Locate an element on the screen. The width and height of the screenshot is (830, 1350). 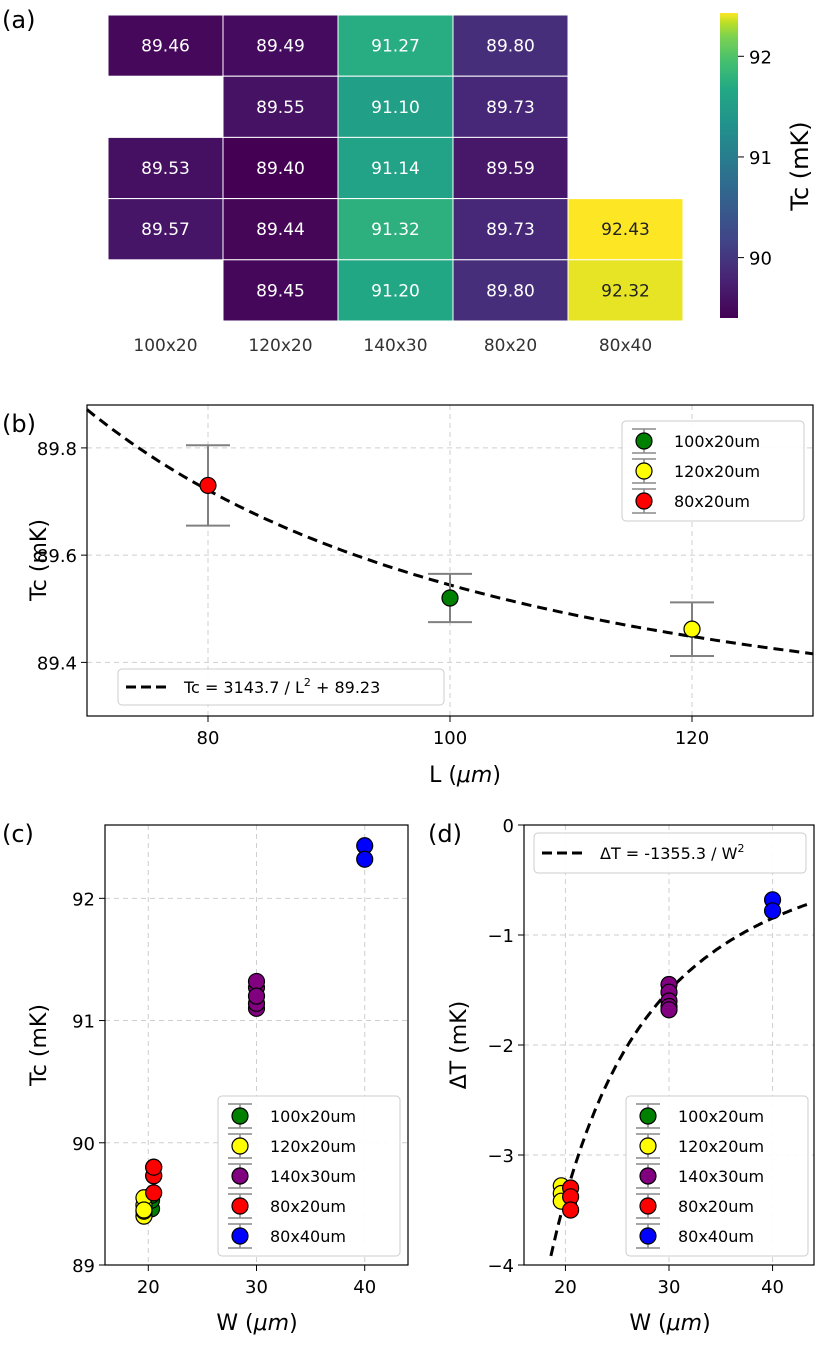
panel-c-xlabel: W (μm) is located at coordinates (256, 1323).